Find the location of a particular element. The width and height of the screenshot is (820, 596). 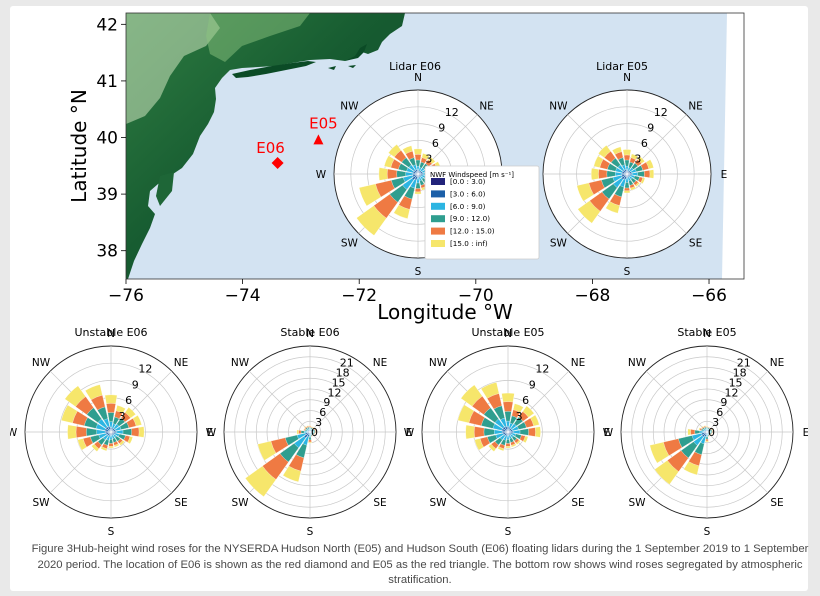

long-island is located at coordinates (274, 69).